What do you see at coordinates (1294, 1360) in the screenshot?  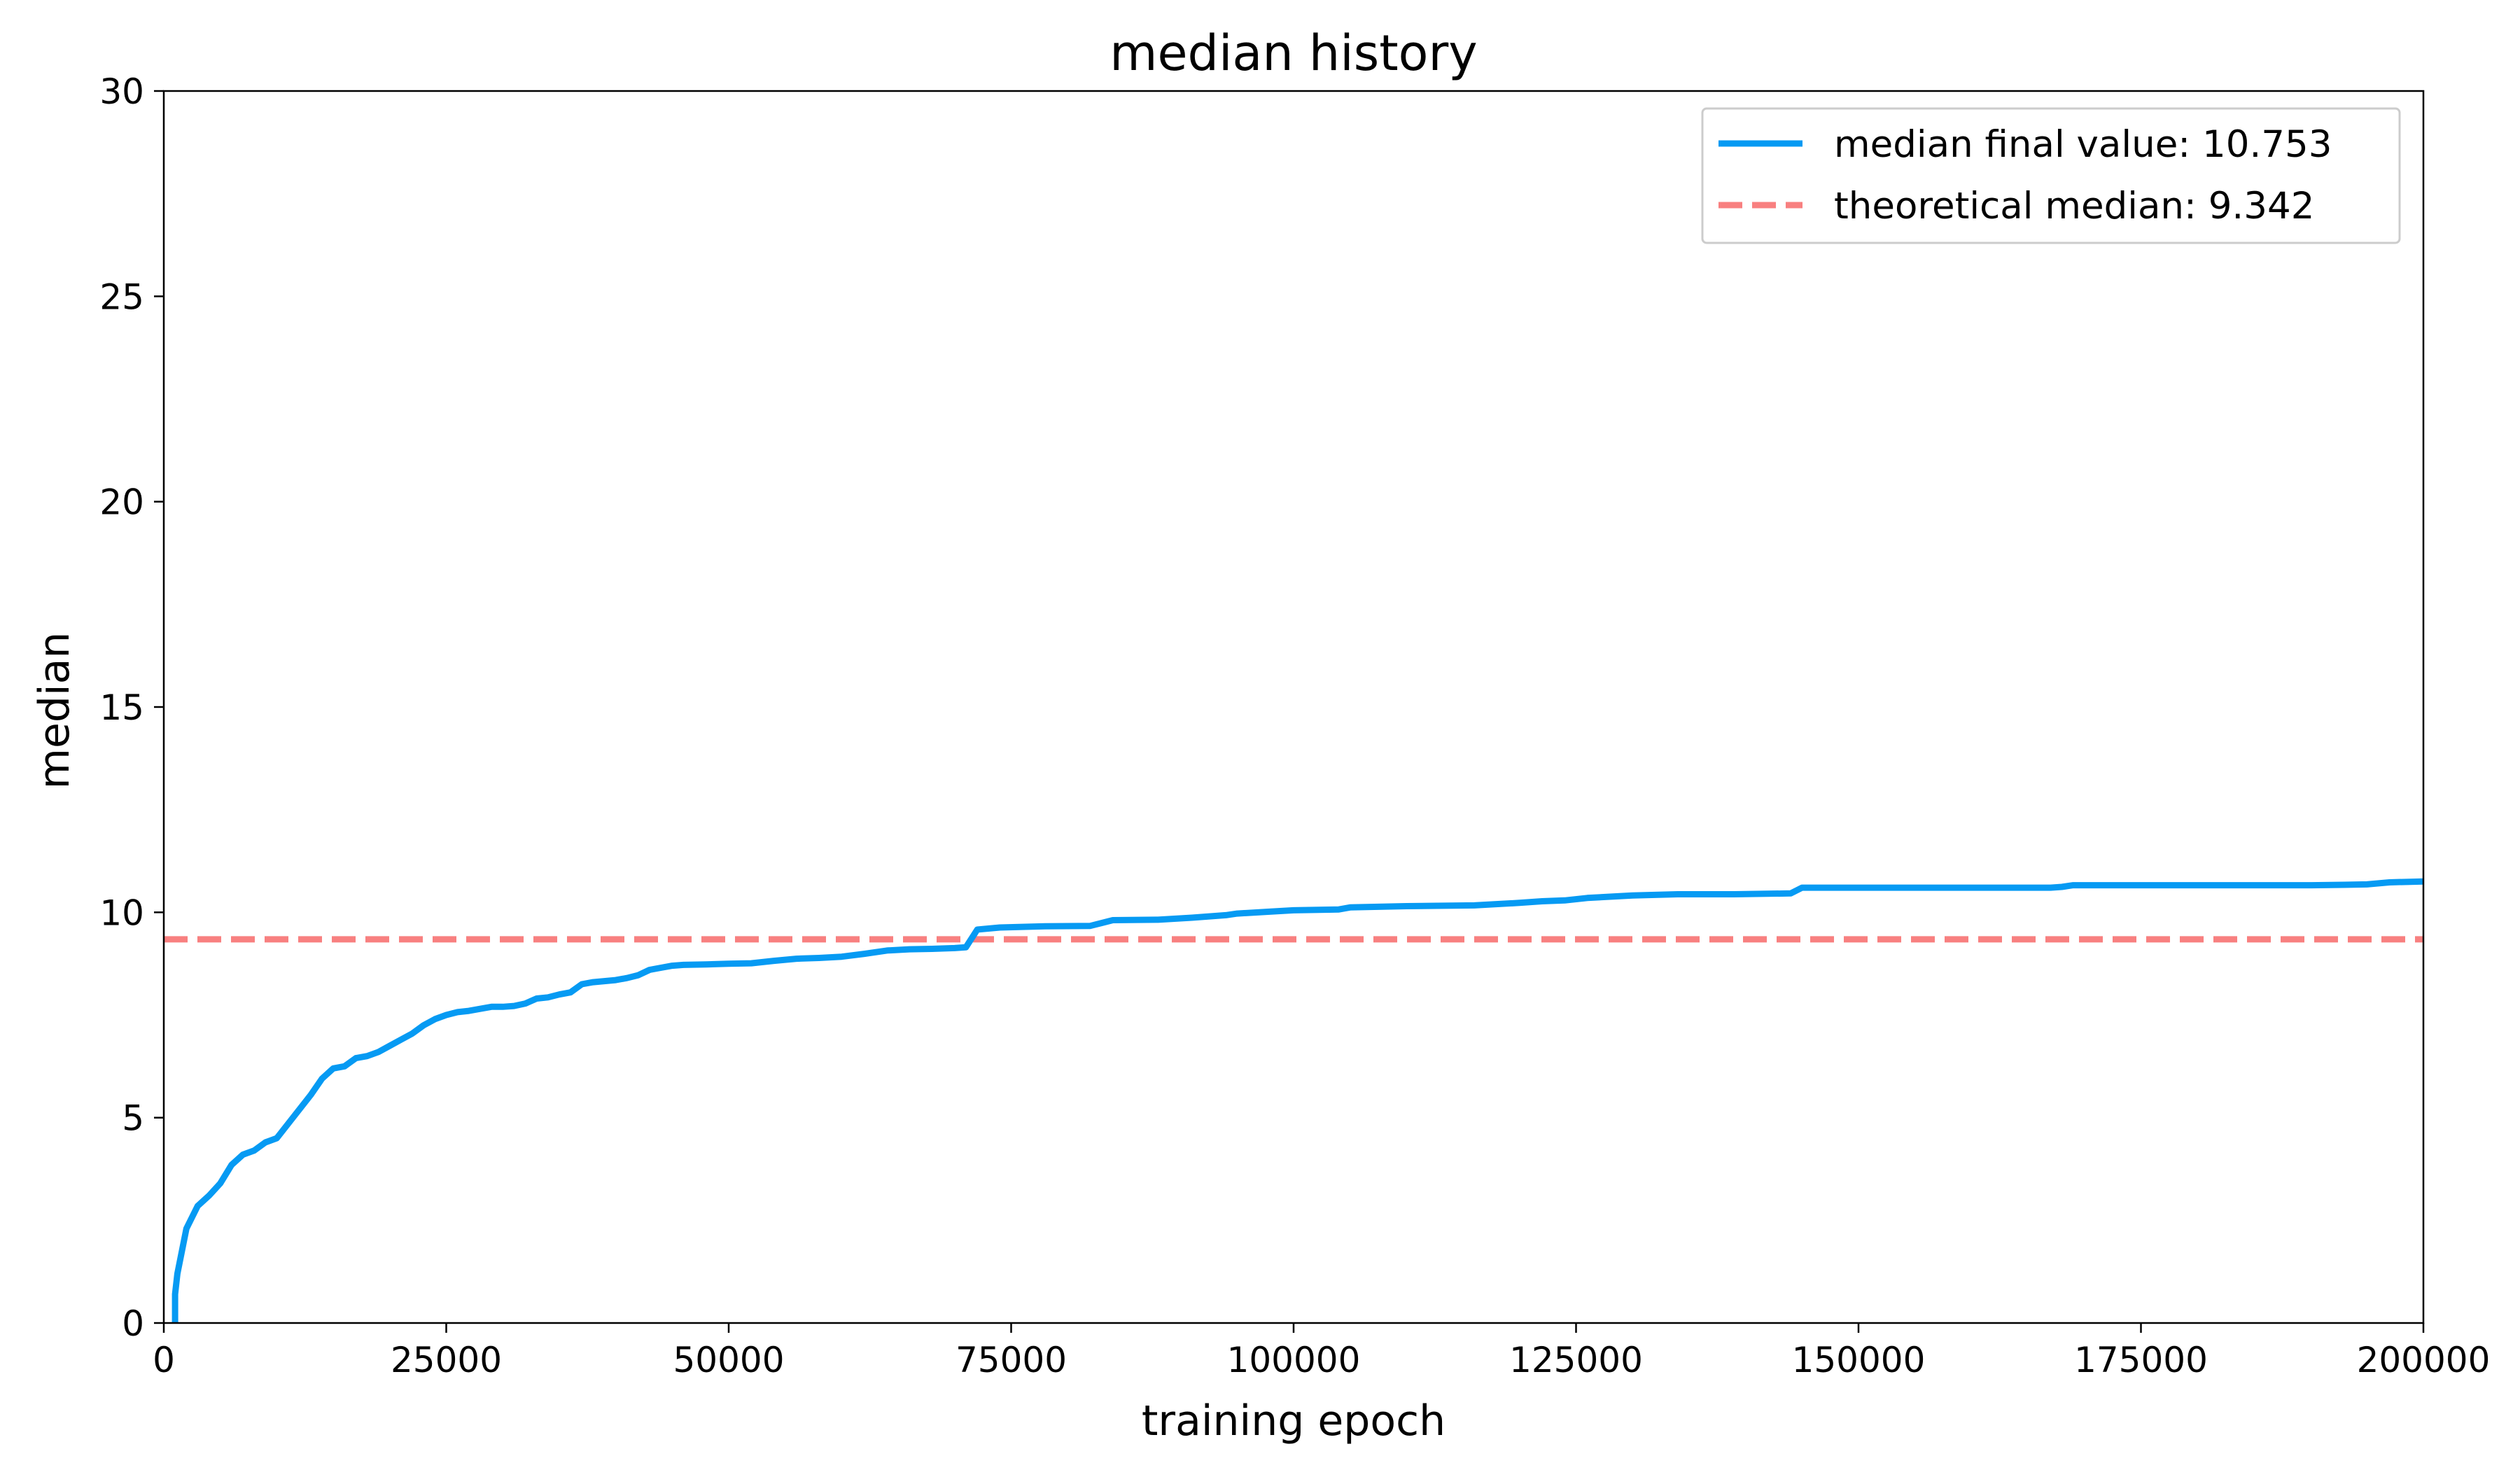 I see `x-tick-label: 100000` at bounding box center [1294, 1360].